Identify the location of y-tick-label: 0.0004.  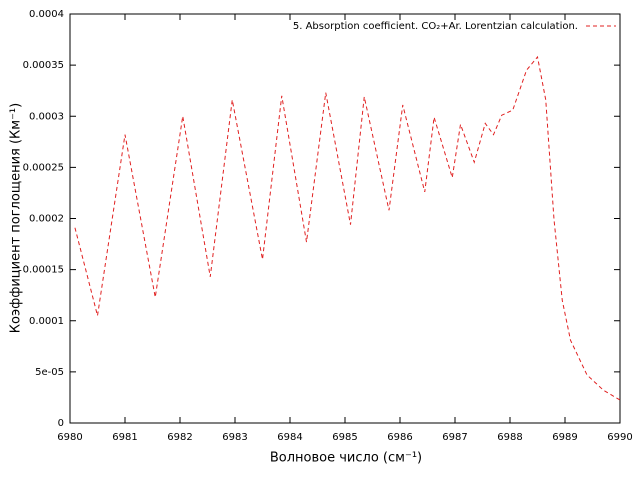
(46, 14).